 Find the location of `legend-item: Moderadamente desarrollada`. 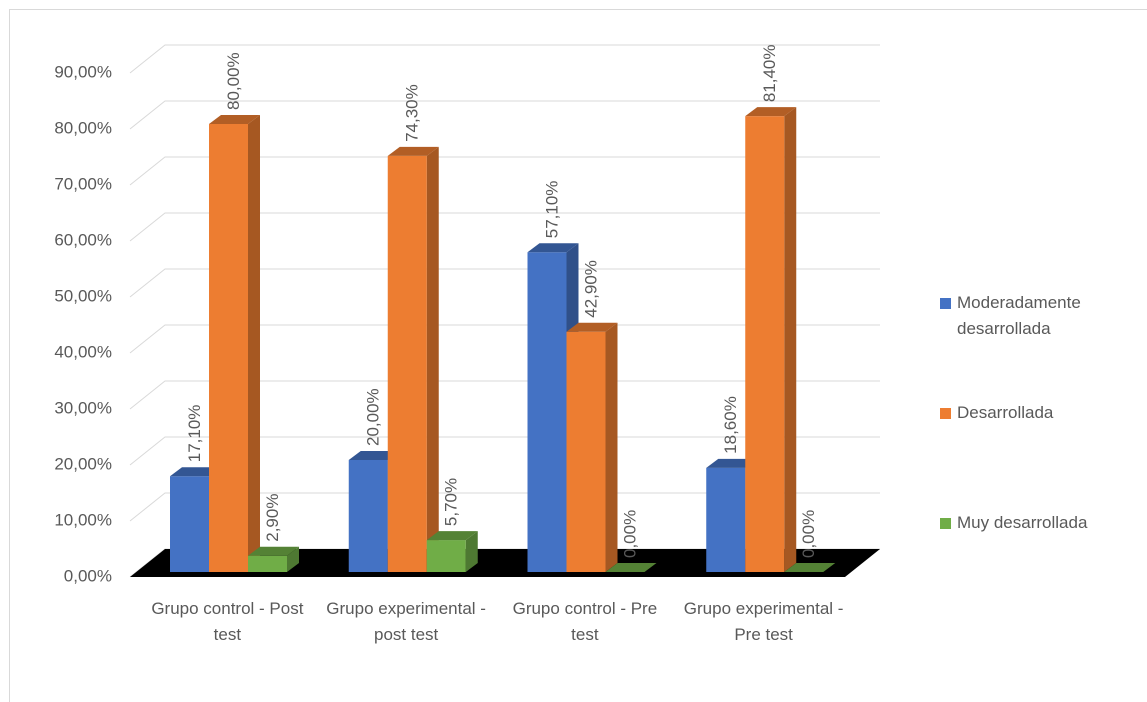

legend-item: Moderadamente desarrollada is located at coordinates (1040, 316).